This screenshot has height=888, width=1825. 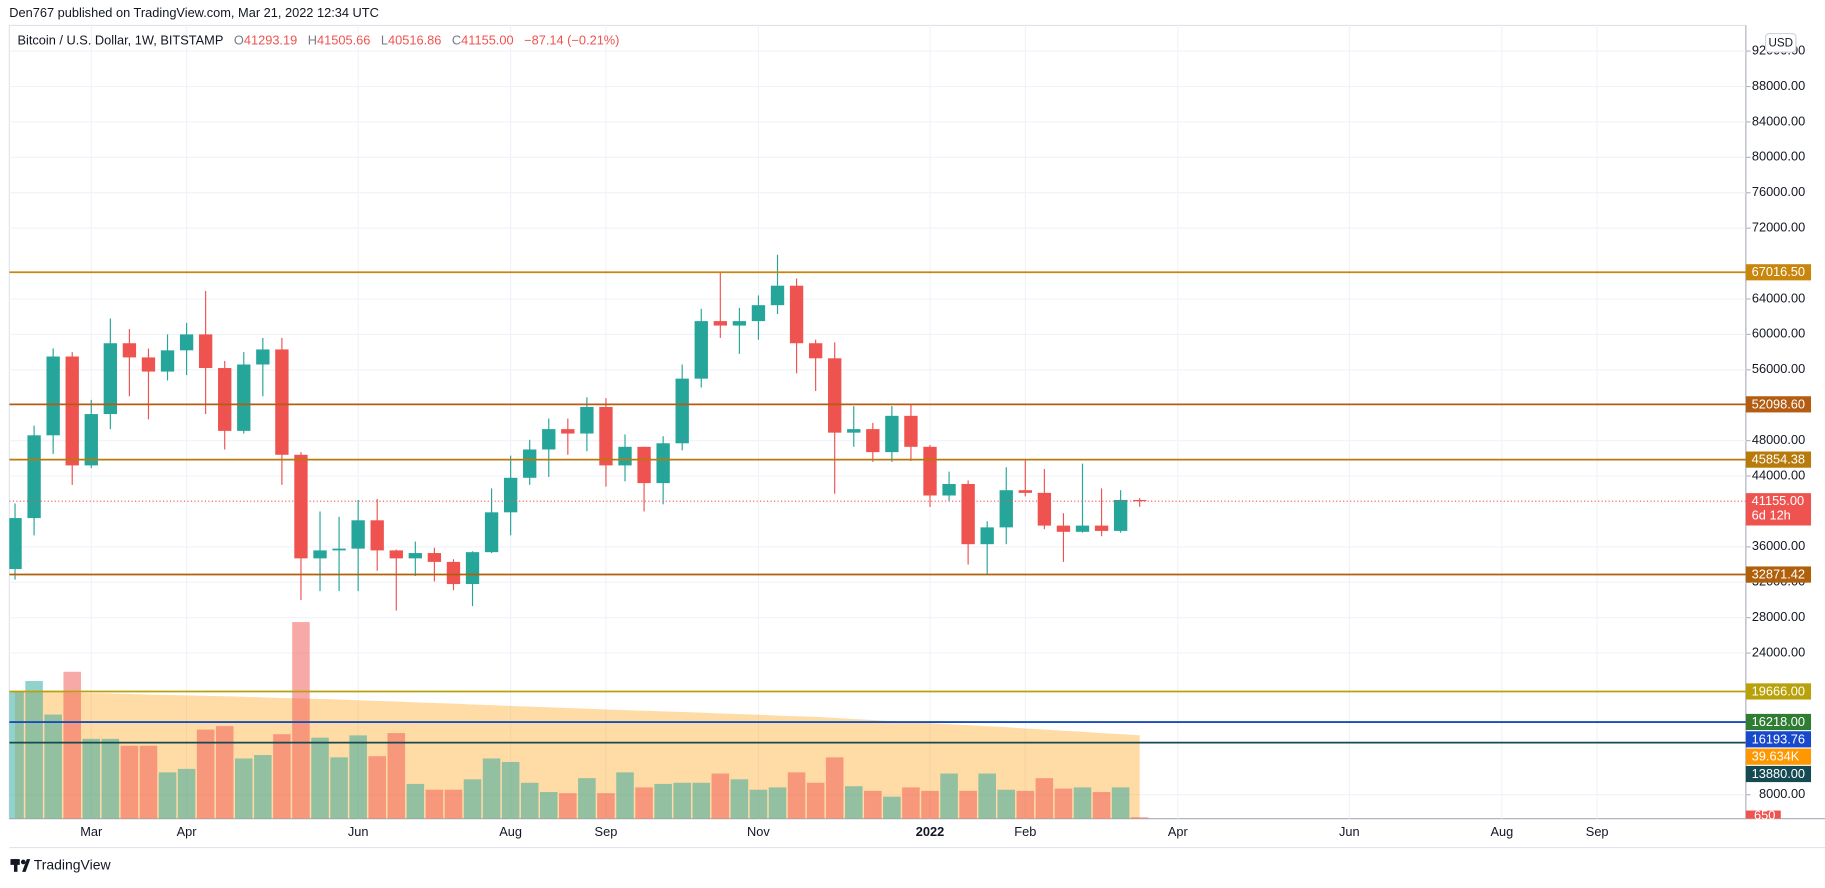 I want to click on price-line-tag: 13880.00, so click(x=1778, y=773).